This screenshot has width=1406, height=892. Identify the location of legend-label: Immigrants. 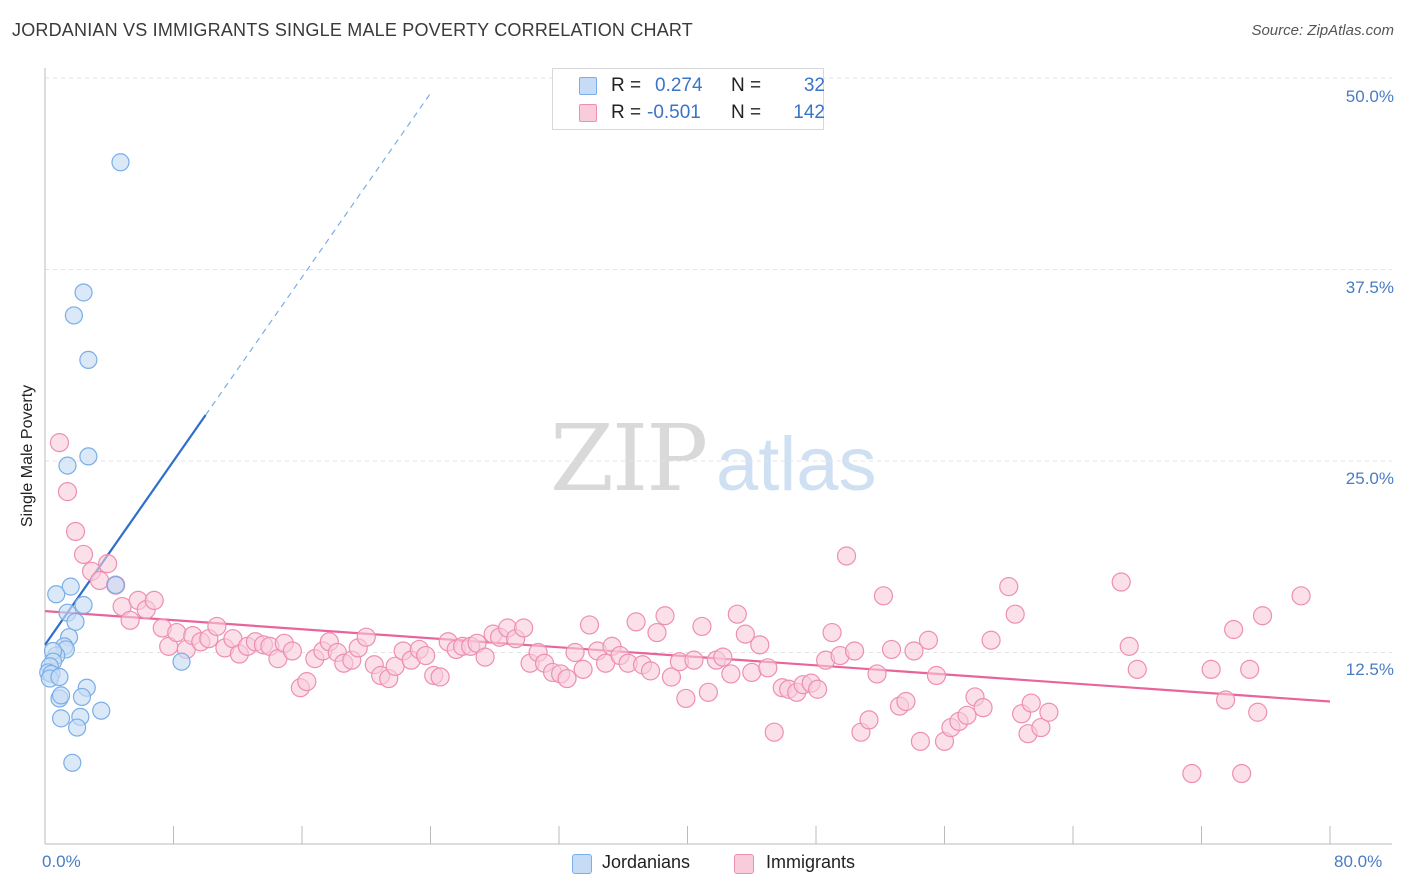
(811, 862).